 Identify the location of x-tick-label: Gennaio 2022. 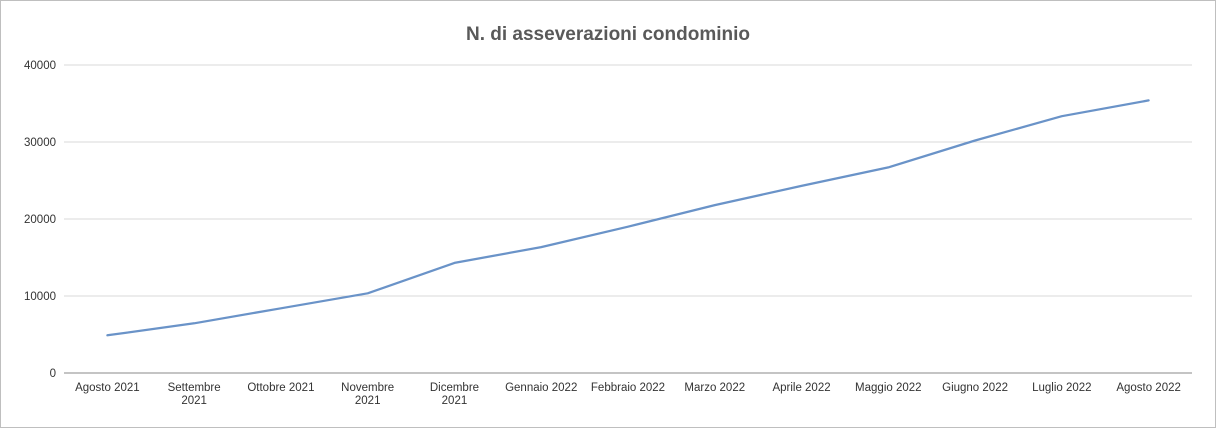
(541, 388).